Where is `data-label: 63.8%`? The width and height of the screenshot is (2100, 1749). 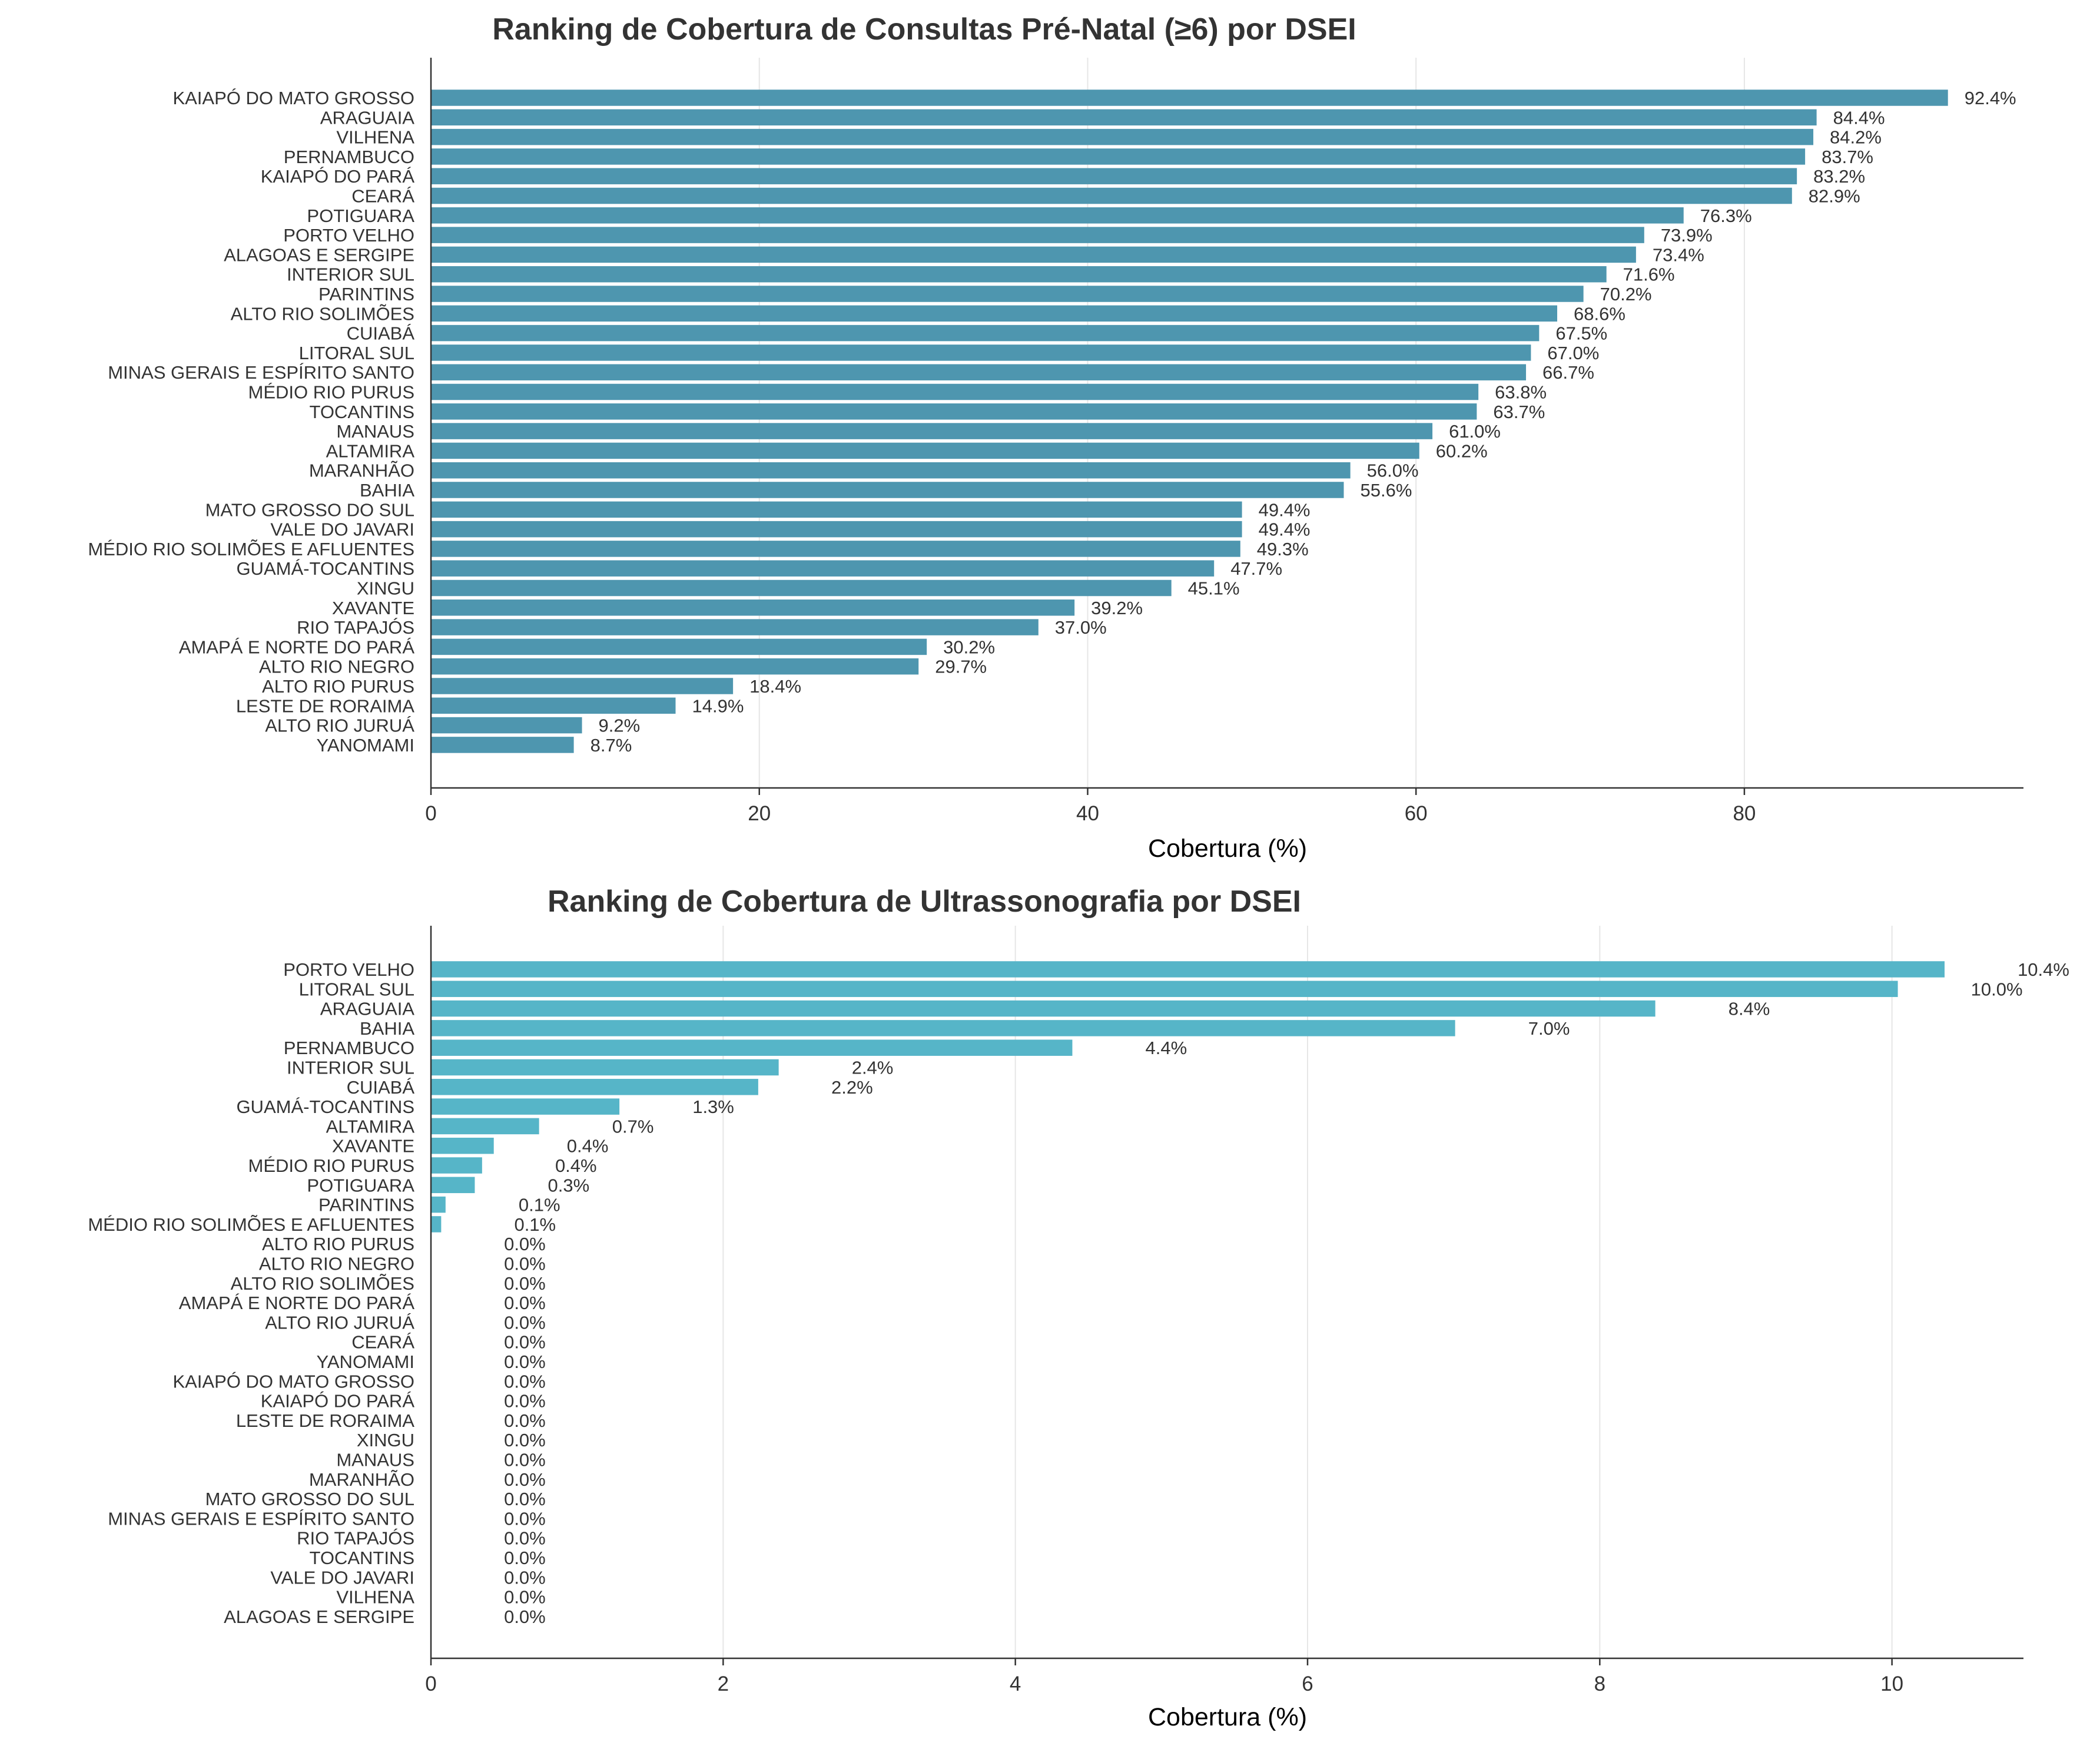
data-label: 63.8% is located at coordinates (1521, 393).